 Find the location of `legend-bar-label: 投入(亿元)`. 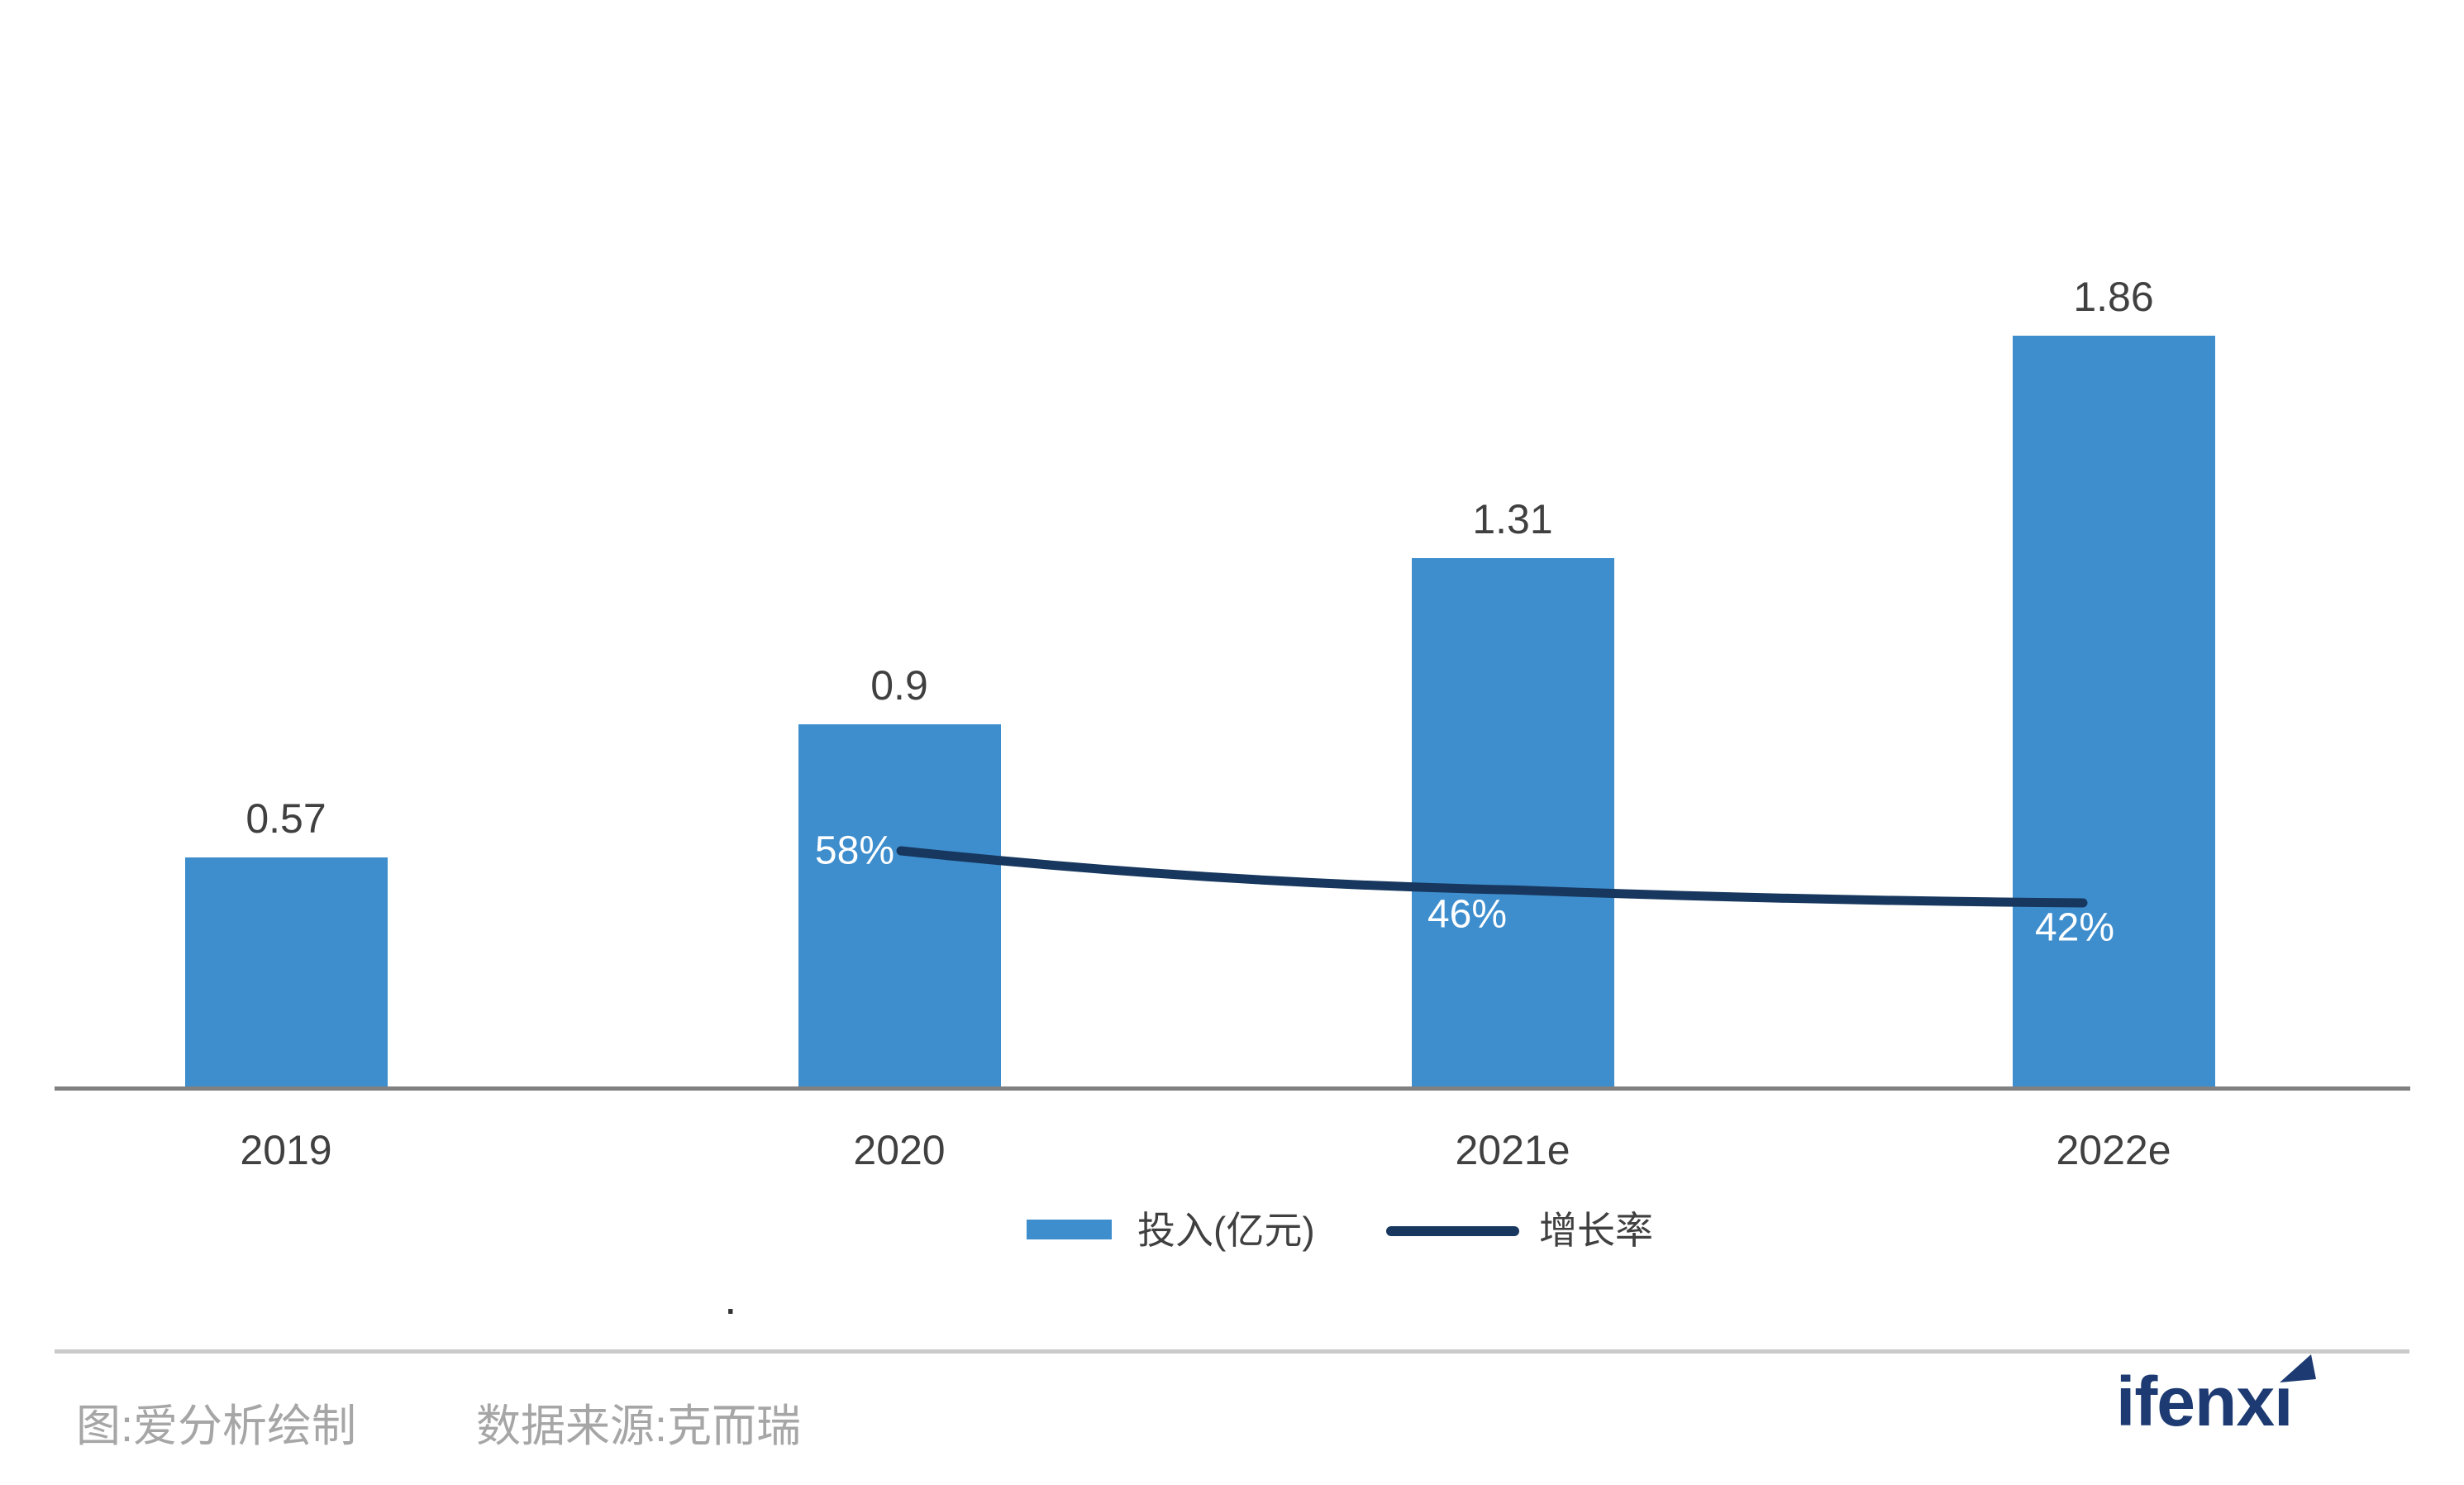

legend-bar-label: 投入(亿元) is located at coordinates (1226, 1231).